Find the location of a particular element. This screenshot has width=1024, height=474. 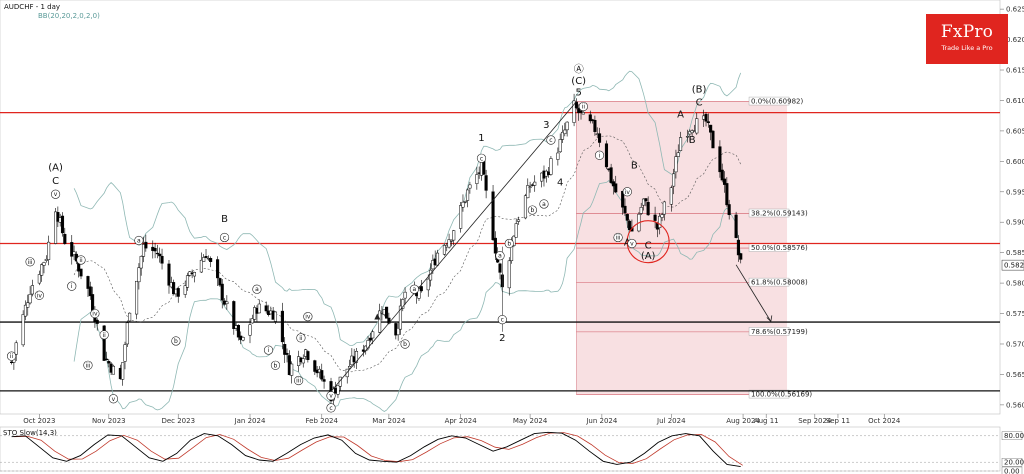

circled-label: iv is located at coordinates (308, 317).